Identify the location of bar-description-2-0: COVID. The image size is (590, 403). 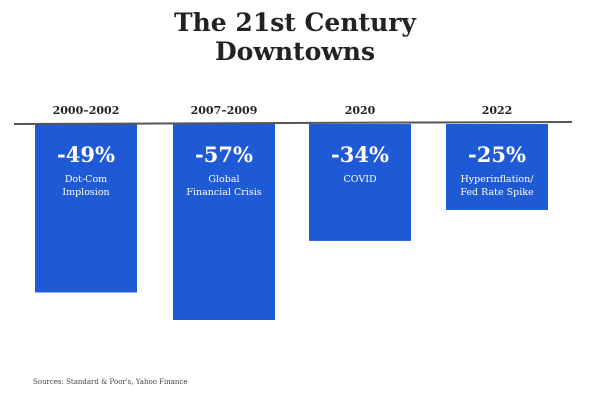
(360, 179).